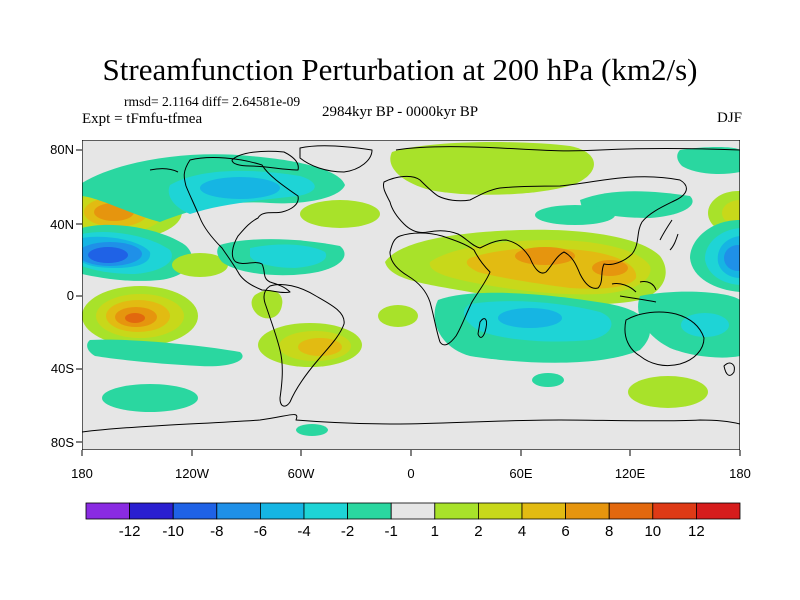 The width and height of the screenshot is (800, 600). What do you see at coordinates (173, 531) in the screenshot?
I see `colorbar-label: -10` at bounding box center [173, 531].